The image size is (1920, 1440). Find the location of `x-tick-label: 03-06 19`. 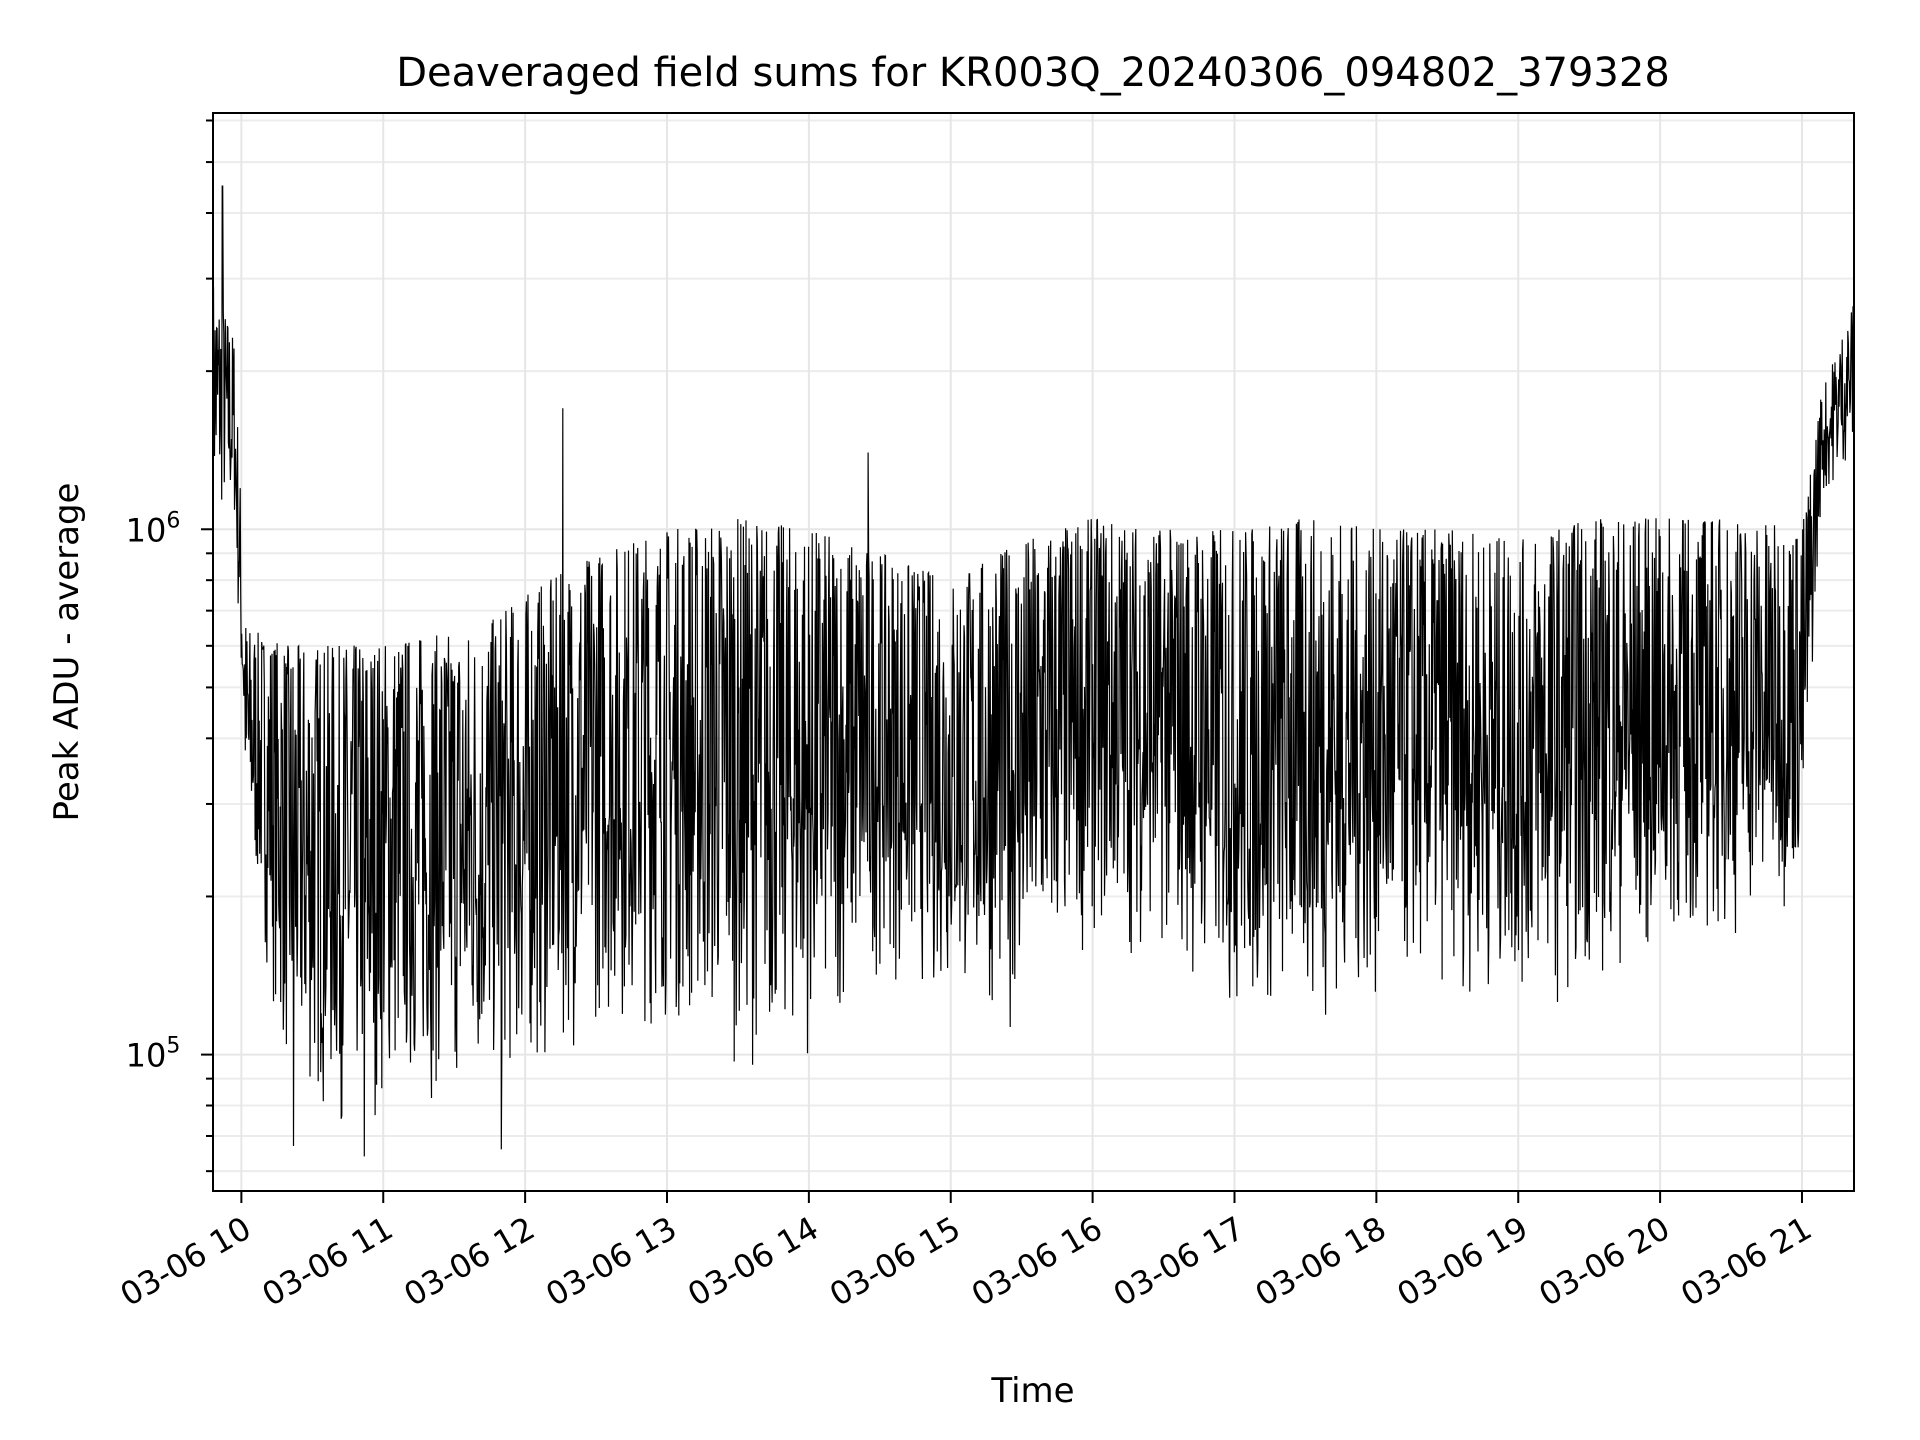

x-tick-label: 03-06 19 is located at coordinates (1463, 1261).